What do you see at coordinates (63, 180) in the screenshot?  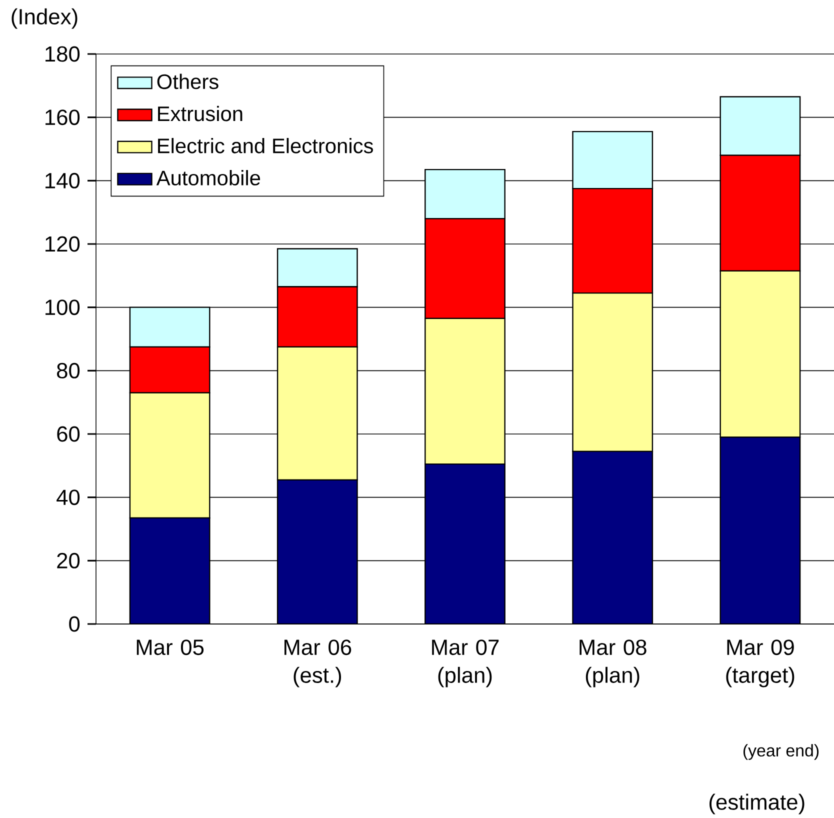 I see `y-tick-label: 140` at bounding box center [63, 180].